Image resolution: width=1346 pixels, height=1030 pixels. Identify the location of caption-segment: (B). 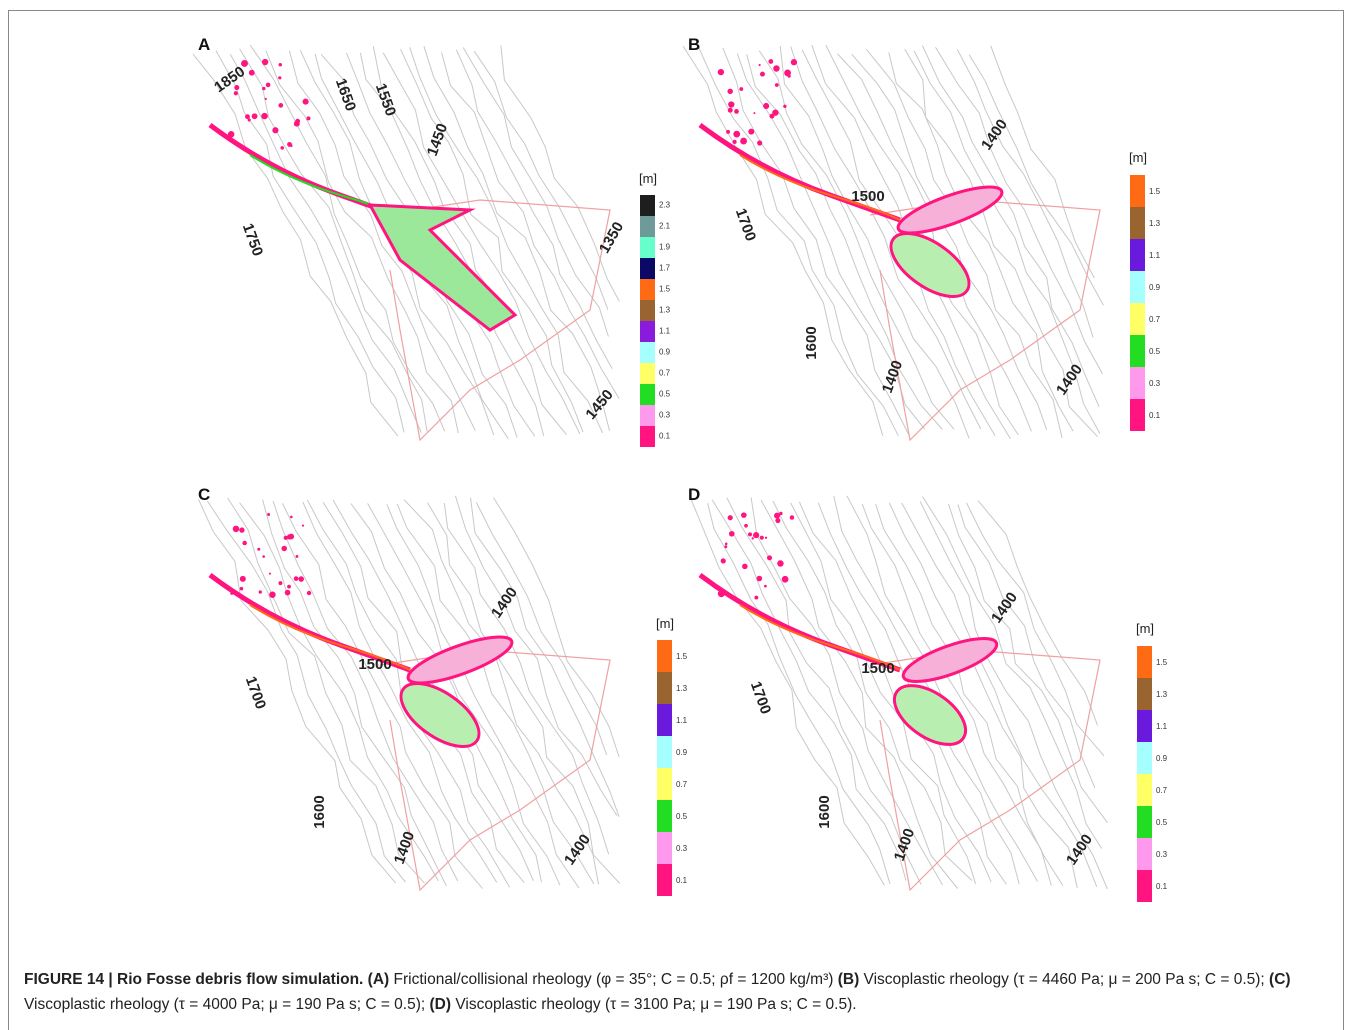
(846, 979).